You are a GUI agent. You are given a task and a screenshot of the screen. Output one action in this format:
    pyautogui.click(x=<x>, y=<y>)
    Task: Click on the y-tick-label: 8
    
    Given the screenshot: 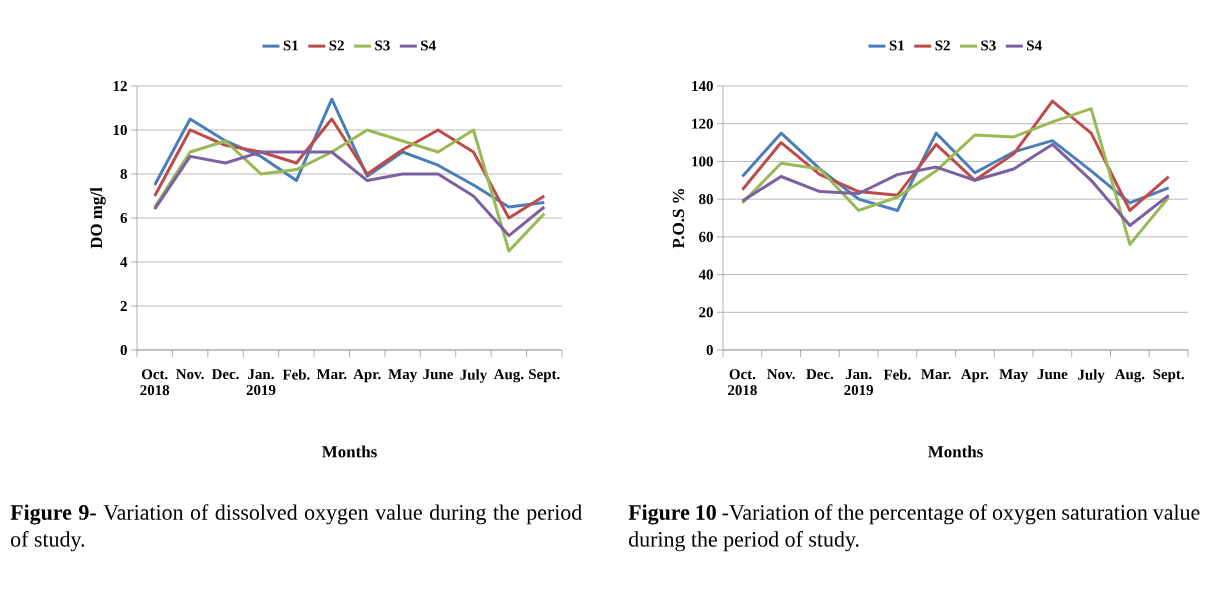 What is the action you would take?
    pyautogui.click(x=123, y=174)
    